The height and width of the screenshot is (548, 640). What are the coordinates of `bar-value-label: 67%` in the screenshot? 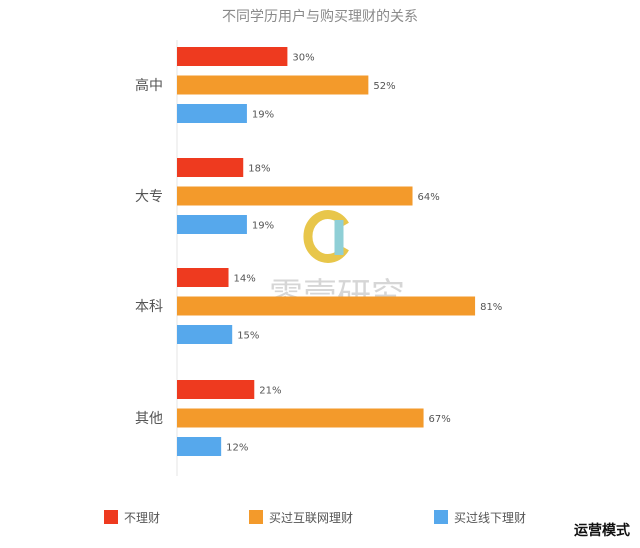 It's located at (440, 419).